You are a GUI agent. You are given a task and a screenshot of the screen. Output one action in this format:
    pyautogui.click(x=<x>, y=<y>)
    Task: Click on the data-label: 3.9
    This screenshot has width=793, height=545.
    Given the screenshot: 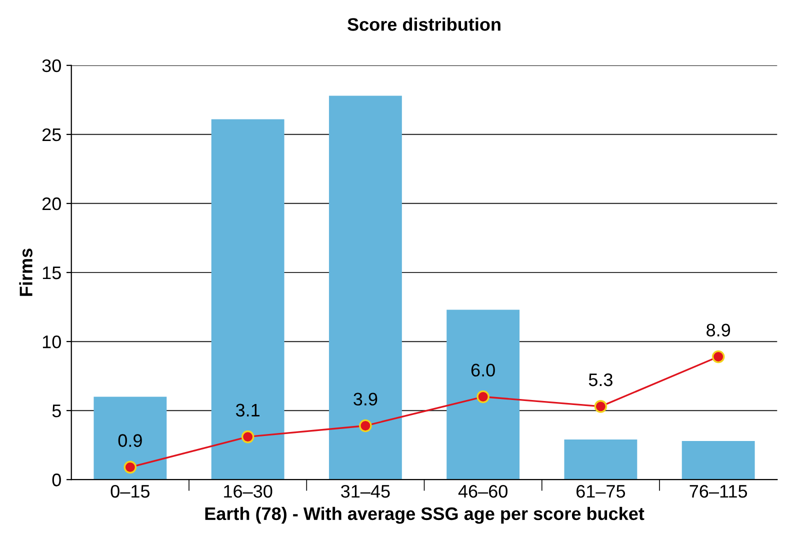 What is the action you would take?
    pyautogui.click(x=366, y=399)
    